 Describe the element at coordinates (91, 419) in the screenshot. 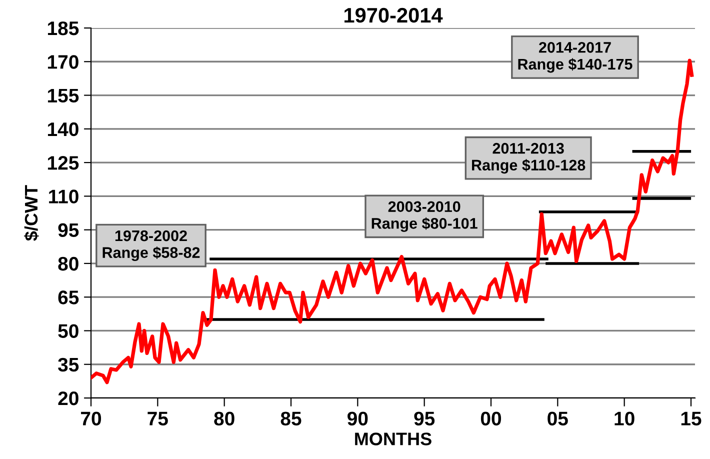

I see `x-tick-label: 70` at that location.